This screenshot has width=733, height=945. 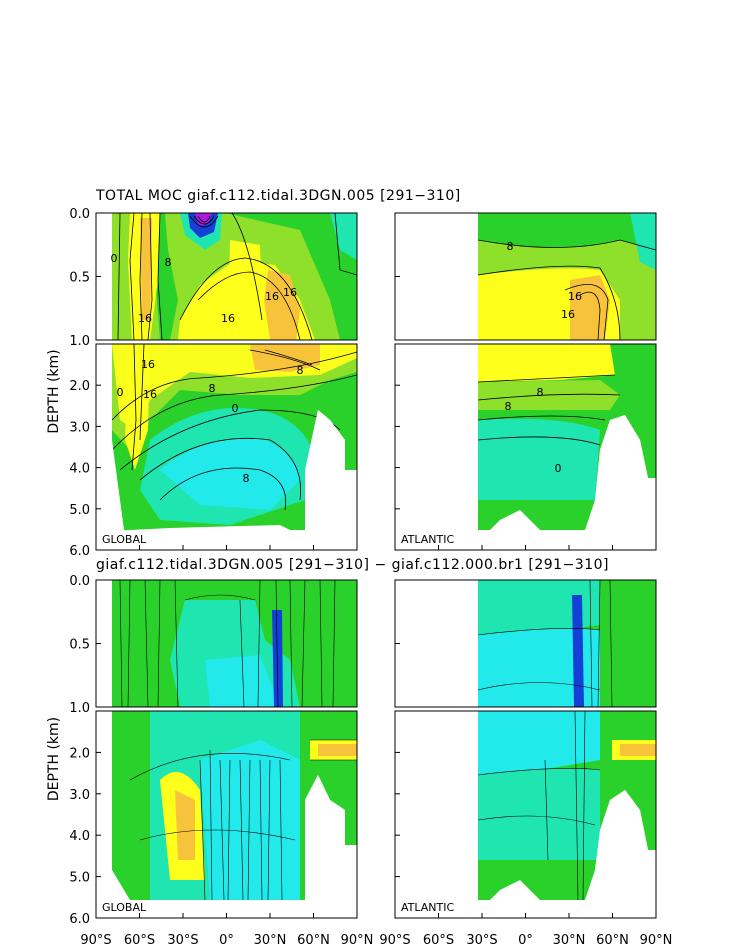 I want to click on diff-global-topography-mask, so click(x=226, y=814).